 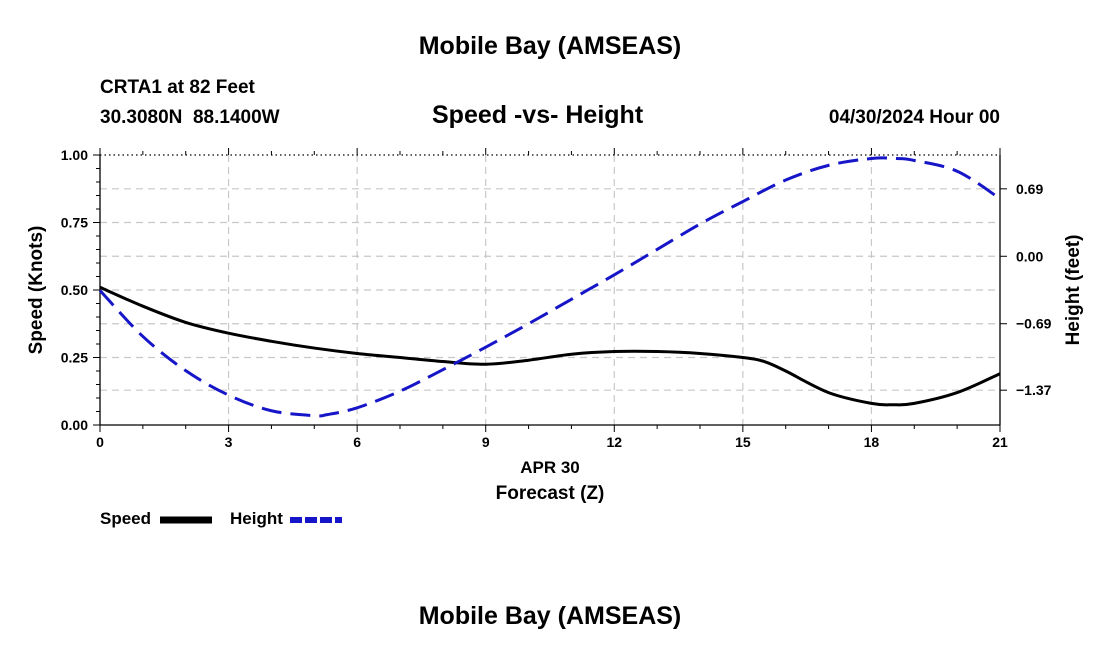 What do you see at coordinates (229, 442) in the screenshot?
I see `x-tick-label: 3` at bounding box center [229, 442].